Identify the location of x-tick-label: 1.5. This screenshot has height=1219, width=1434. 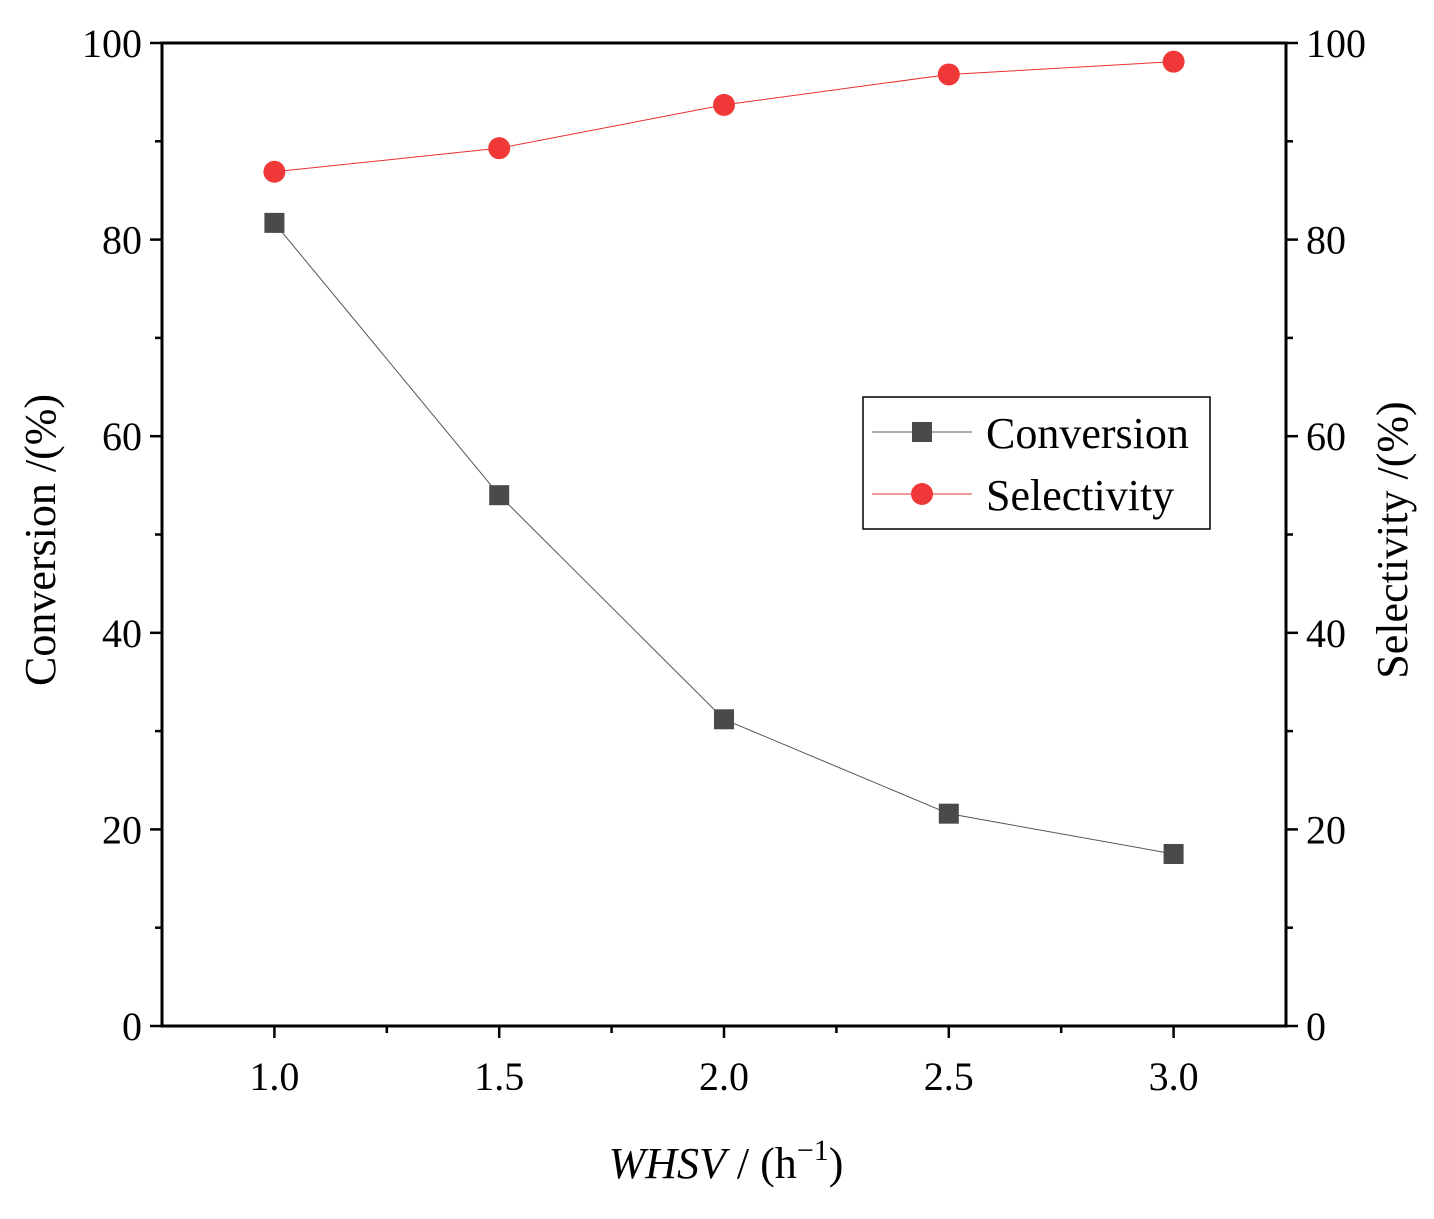
(499, 1076).